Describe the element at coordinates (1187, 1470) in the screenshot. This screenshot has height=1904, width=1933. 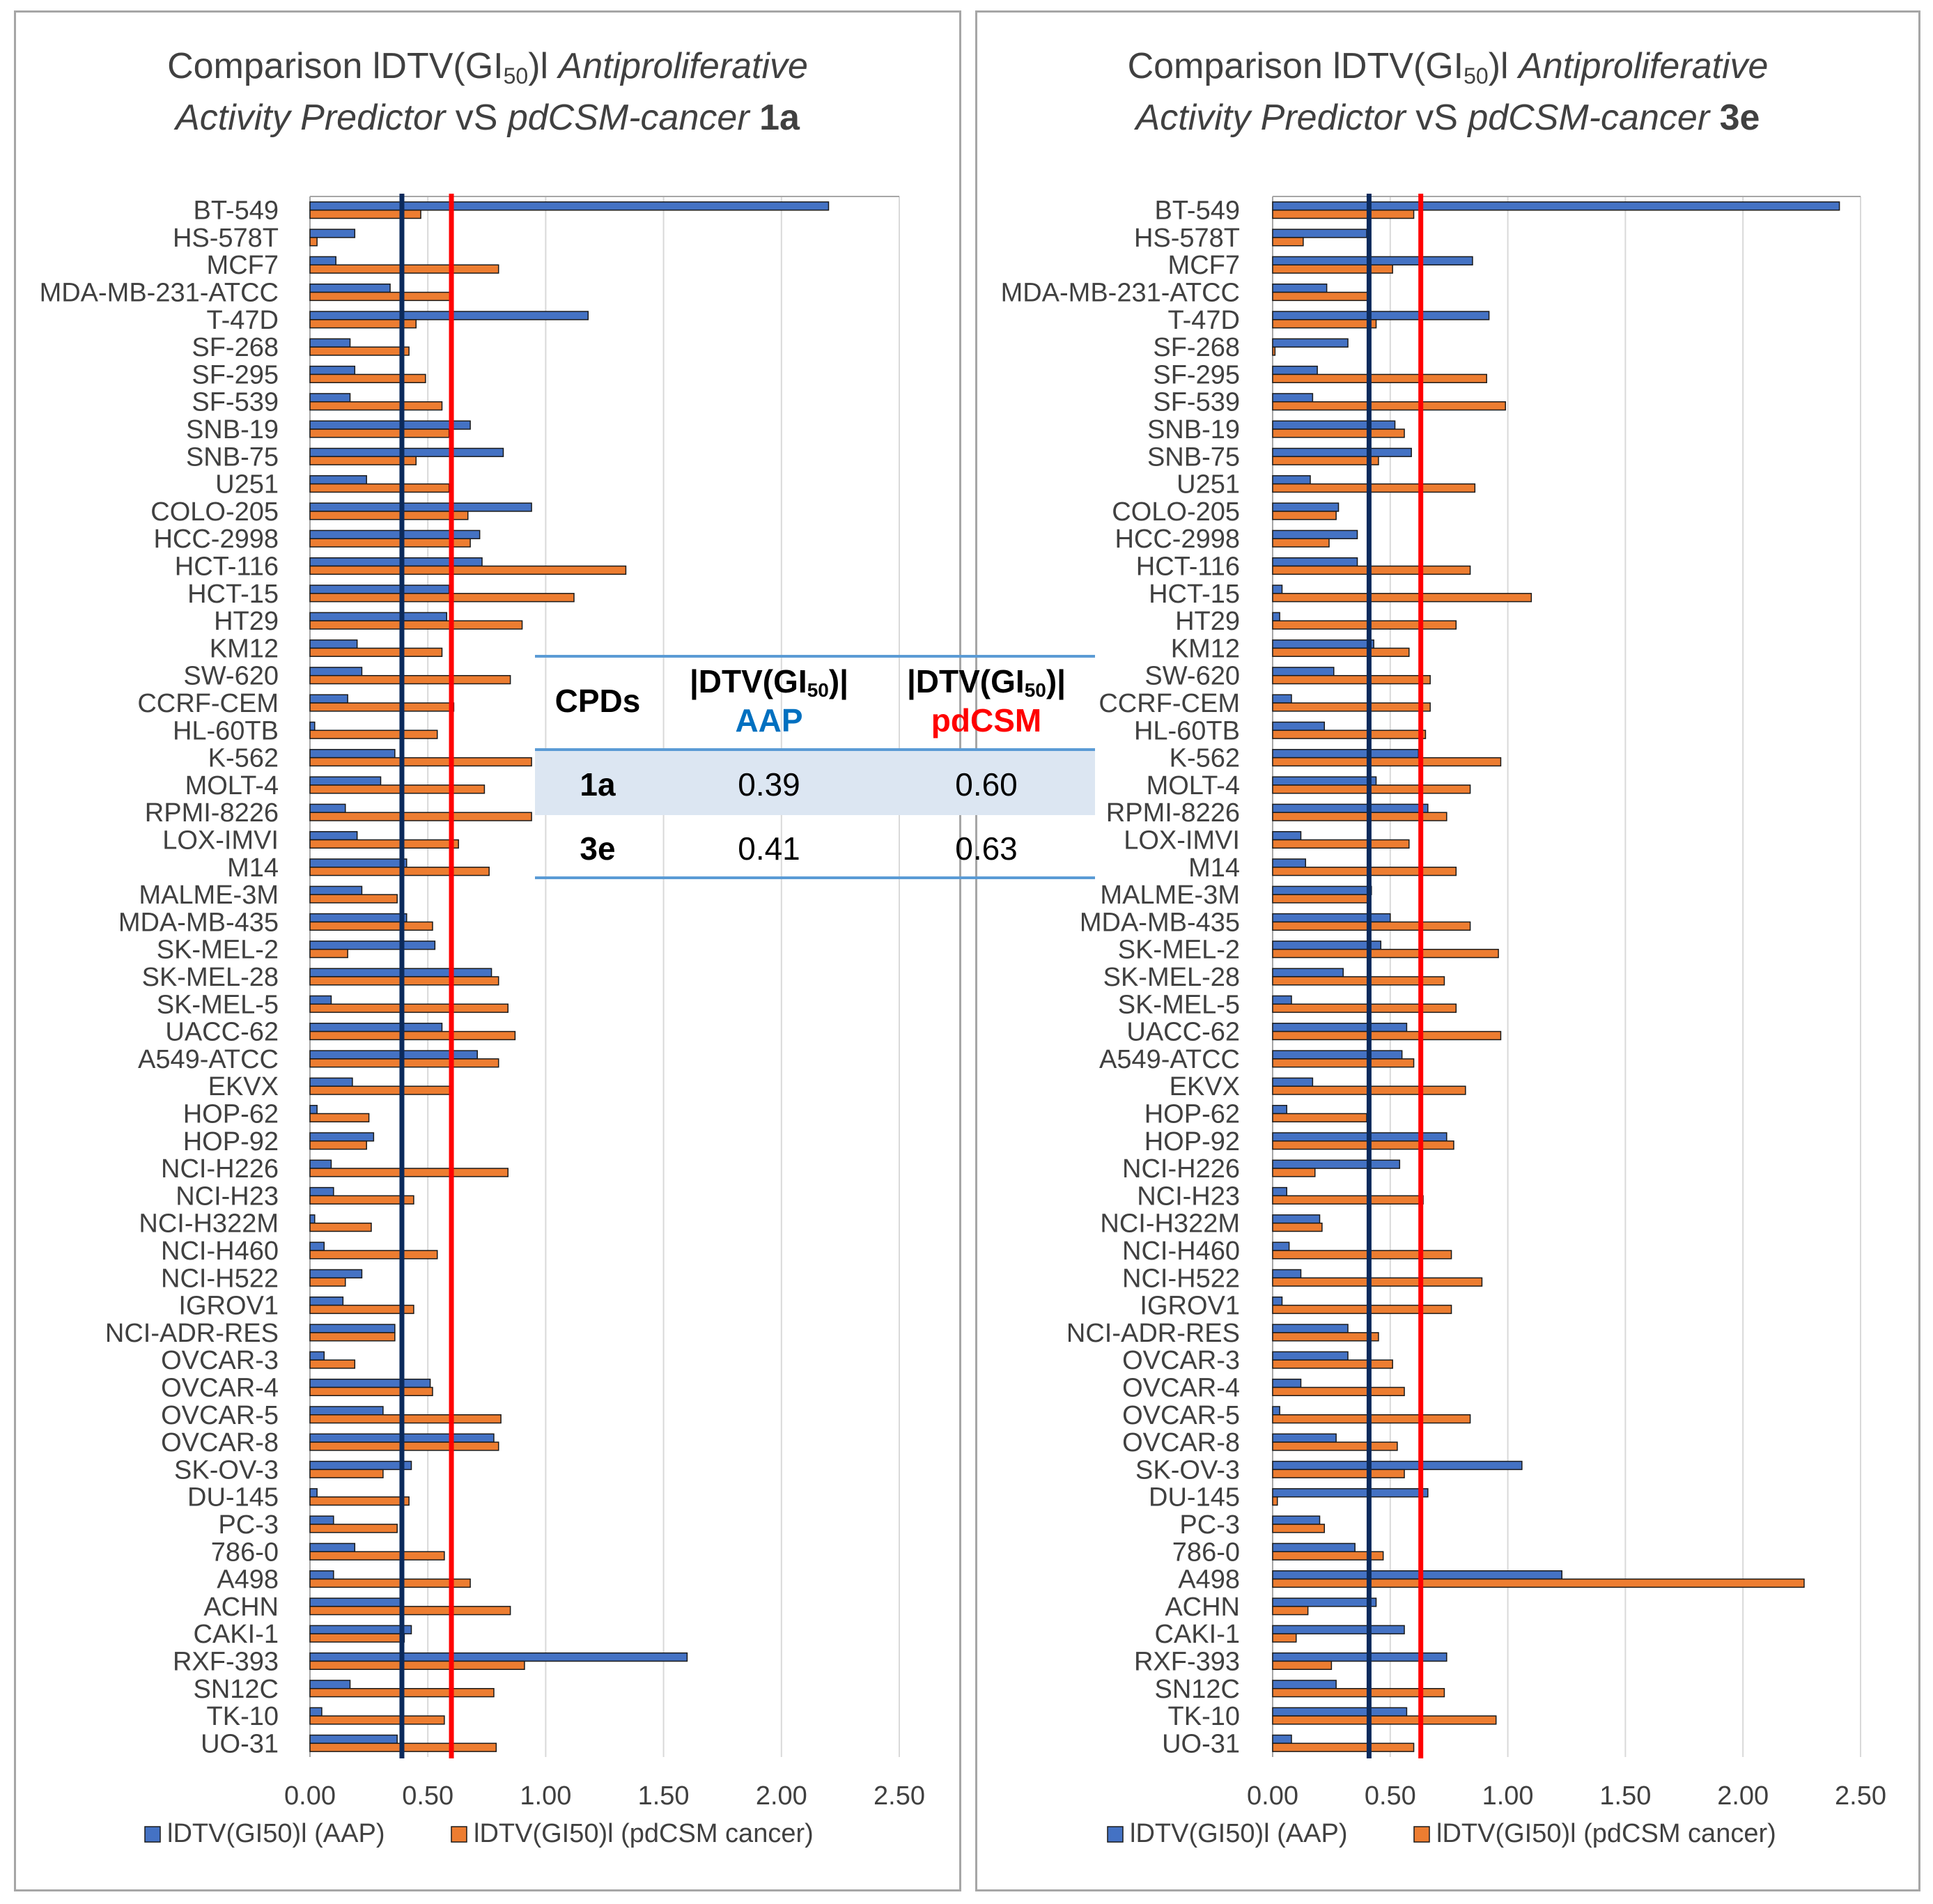
I see `category-label: SK-OV-3` at that location.